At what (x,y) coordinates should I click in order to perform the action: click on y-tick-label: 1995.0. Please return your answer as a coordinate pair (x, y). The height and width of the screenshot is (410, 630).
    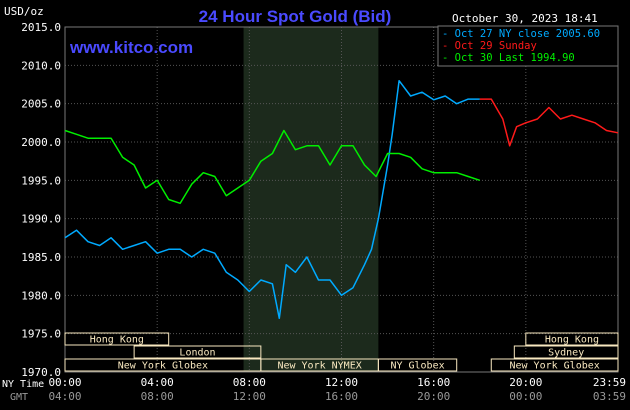
    Looking at the image, I should click on (41, 180).